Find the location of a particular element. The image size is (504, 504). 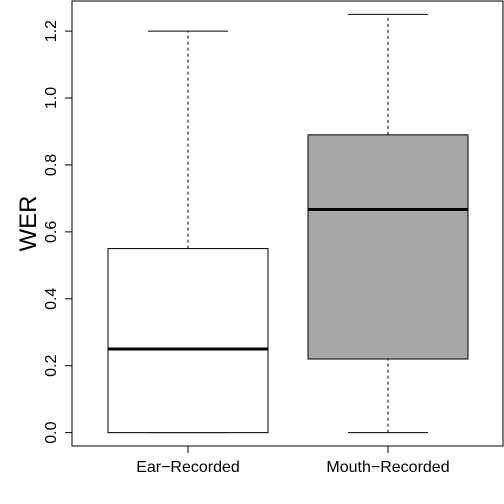

y-tick-label: 1.2 is located at coordinates (51, 31).